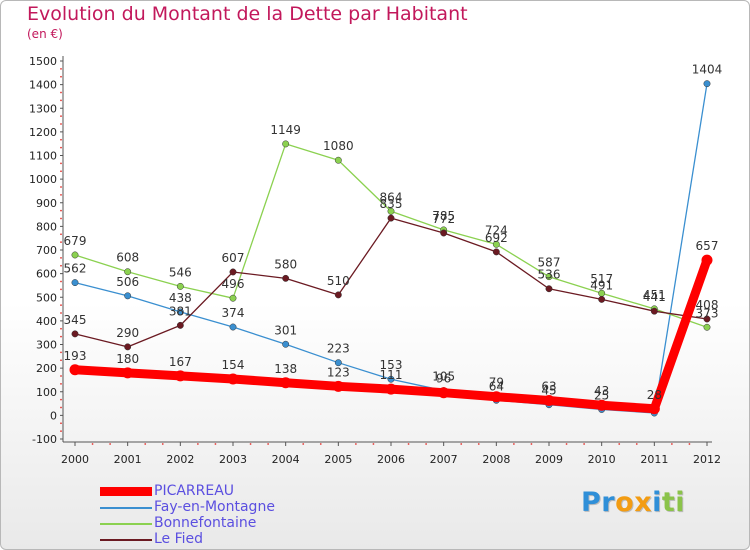 The height and width of the screenshot is (550, 750). I want to click on data-label-le-fied: 345, so click(75, 320).